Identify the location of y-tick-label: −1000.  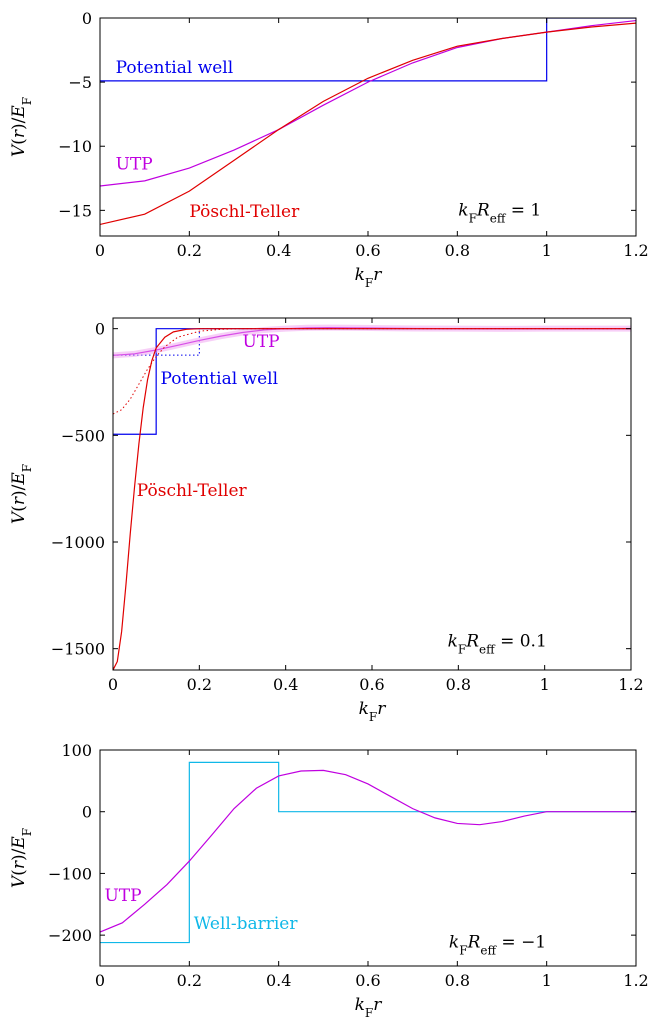
(78, 542).